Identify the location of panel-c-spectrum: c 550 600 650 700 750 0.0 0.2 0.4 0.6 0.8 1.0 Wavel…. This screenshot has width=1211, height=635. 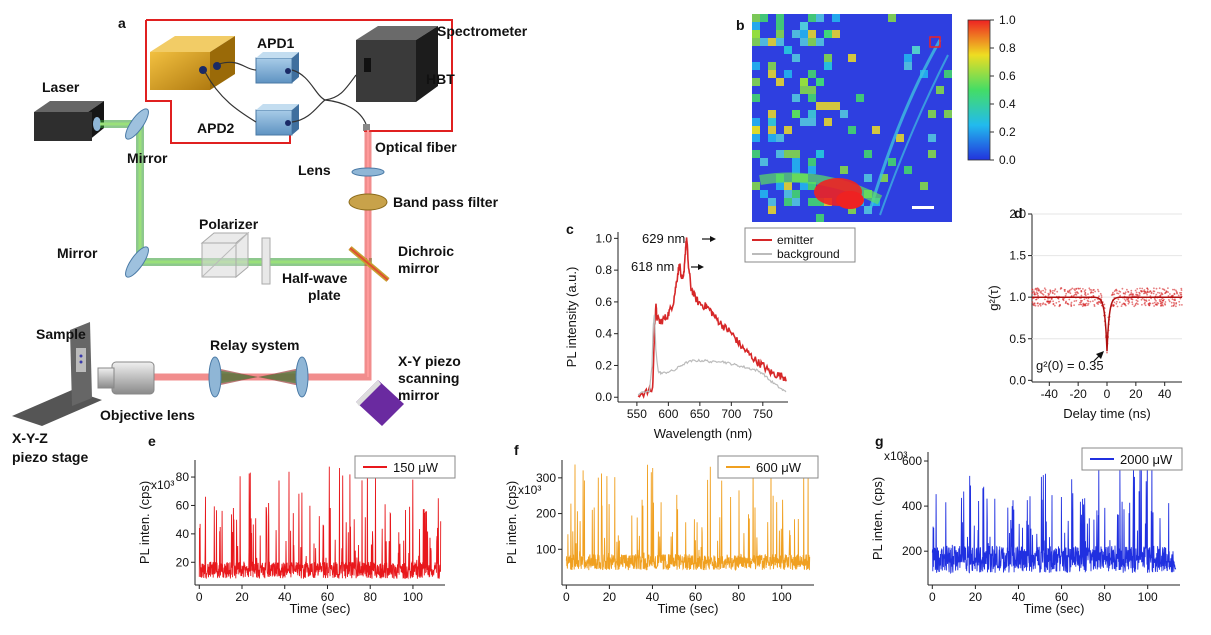
(709, 331).